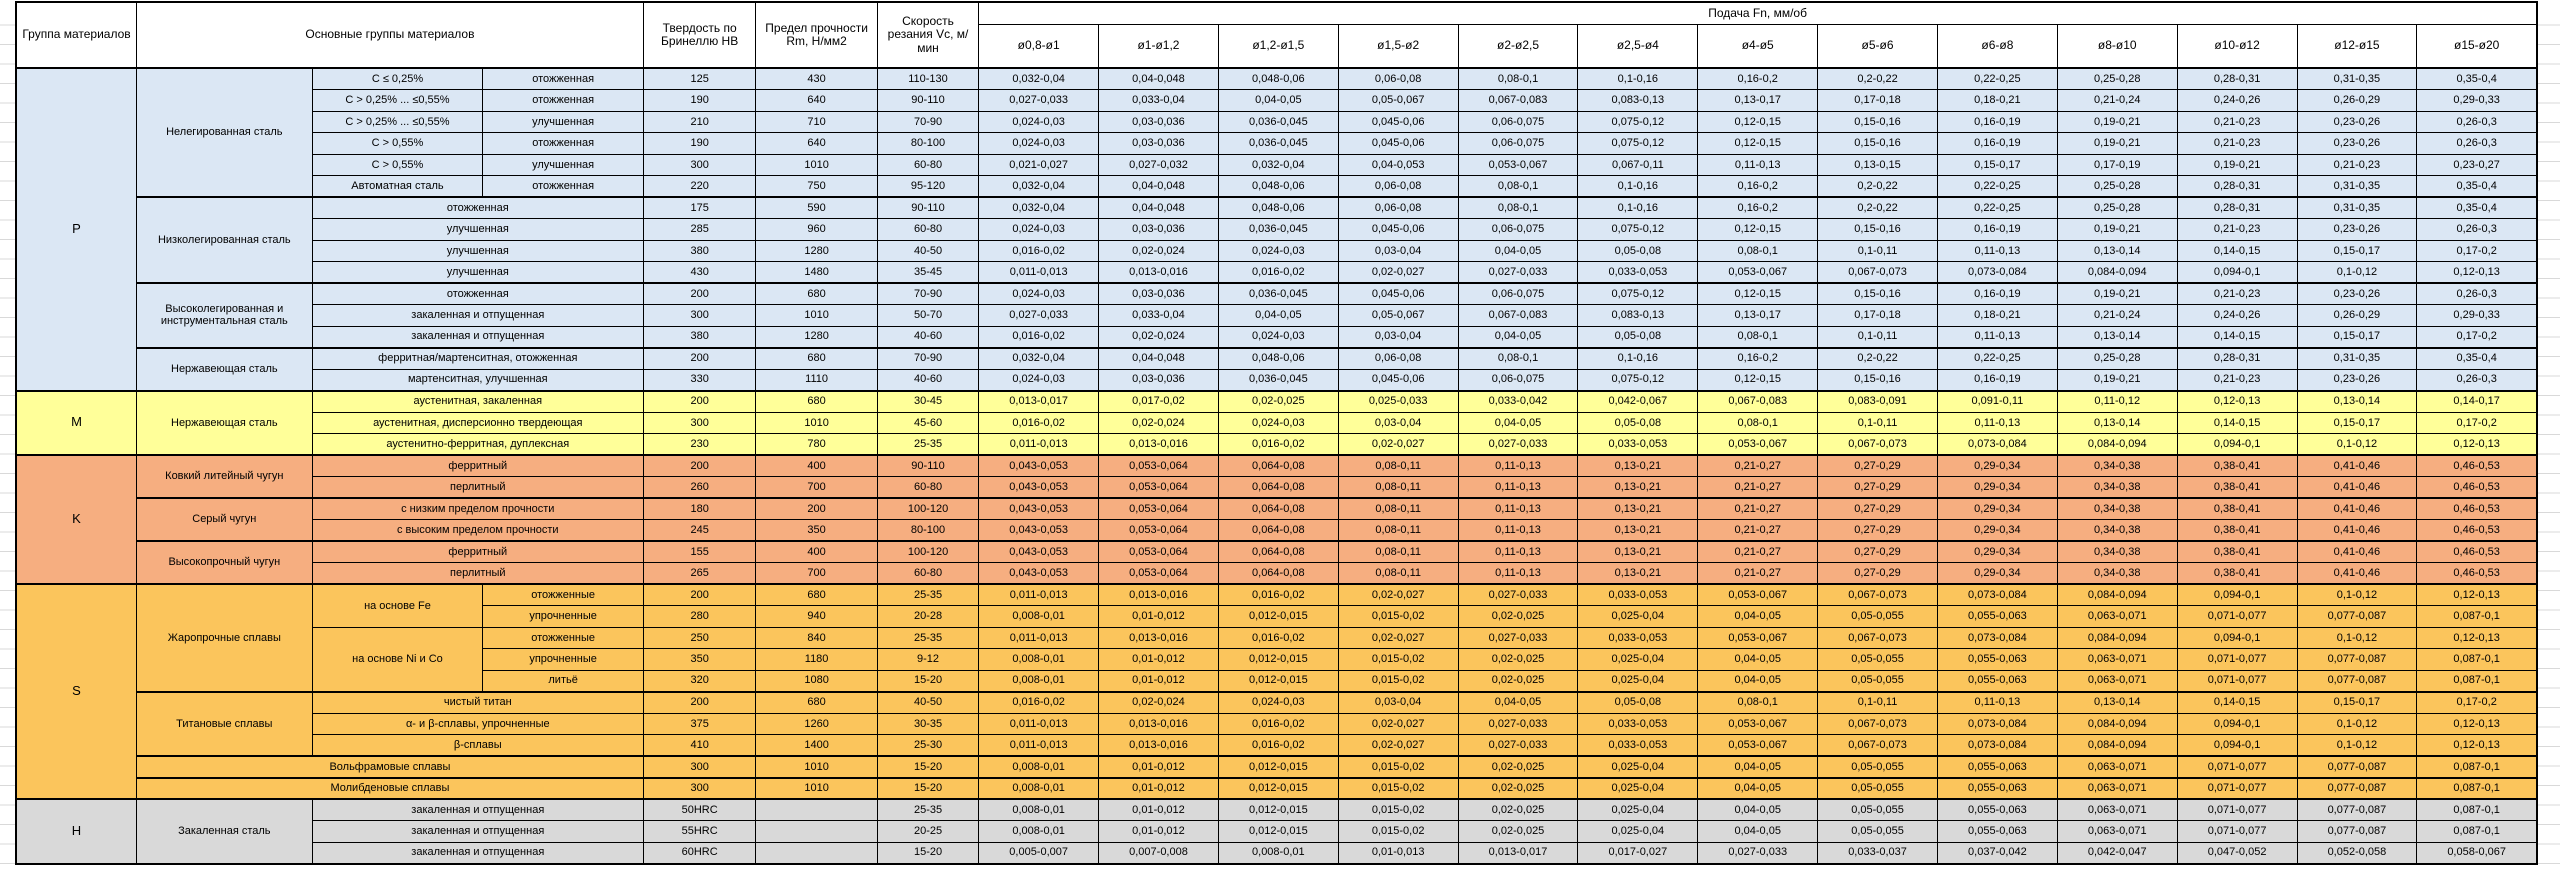 The image size is (2560, 880). I want to click on table-cell: 940, so click(816, 616).